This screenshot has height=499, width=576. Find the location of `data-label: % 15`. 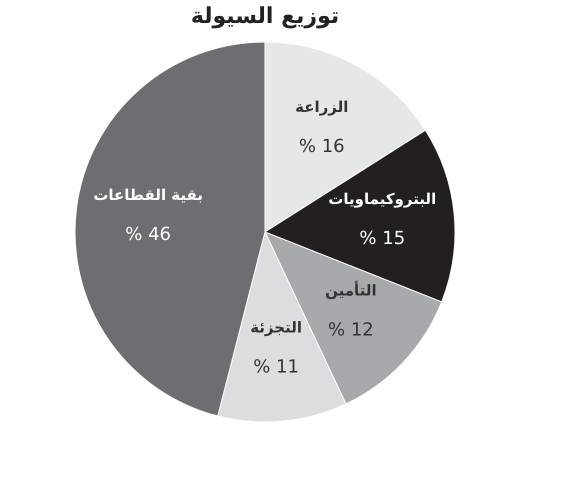

data-label: % 15 is located at coordinates (382, 238).